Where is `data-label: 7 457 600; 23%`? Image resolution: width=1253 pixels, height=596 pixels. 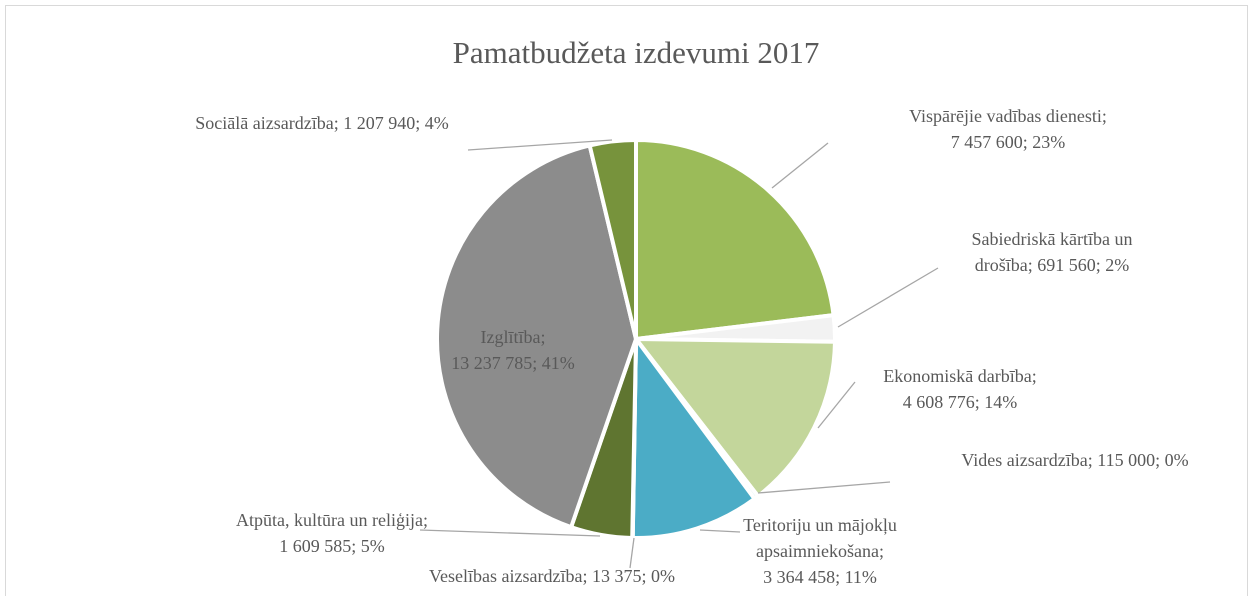 data-label: 7 457 600; 23% is located at coordinates (1008, 142).